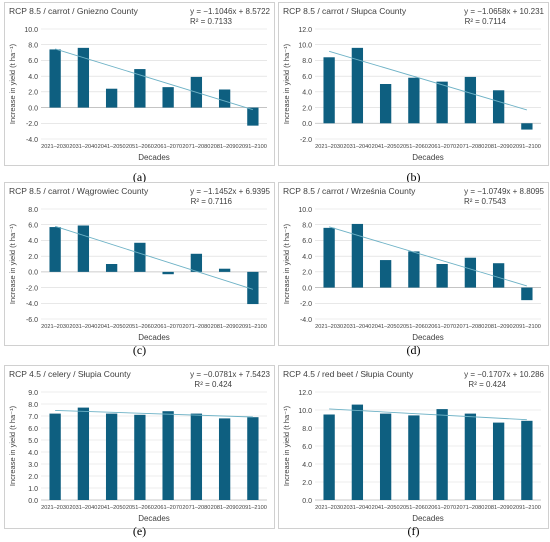 This screenshot has width=550, height=542. Describe the element at coordinates (345, 11) in the screenshot. I see `chart-title: RCP 8.5 / carrot / Słupca County` at that location.